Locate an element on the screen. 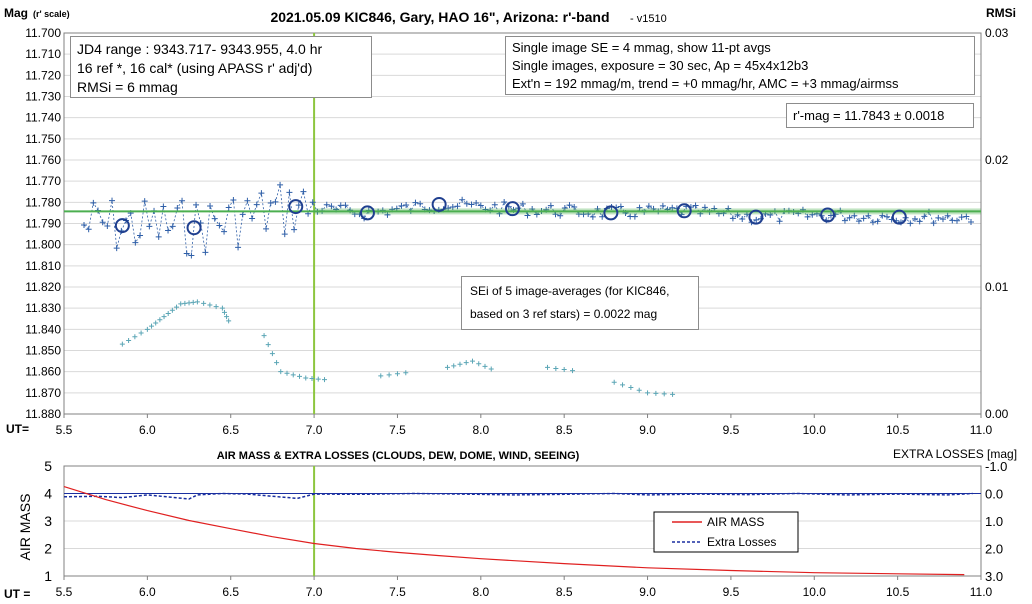  y2-axis-label: RMSi is located at coordinates (1001, 13).